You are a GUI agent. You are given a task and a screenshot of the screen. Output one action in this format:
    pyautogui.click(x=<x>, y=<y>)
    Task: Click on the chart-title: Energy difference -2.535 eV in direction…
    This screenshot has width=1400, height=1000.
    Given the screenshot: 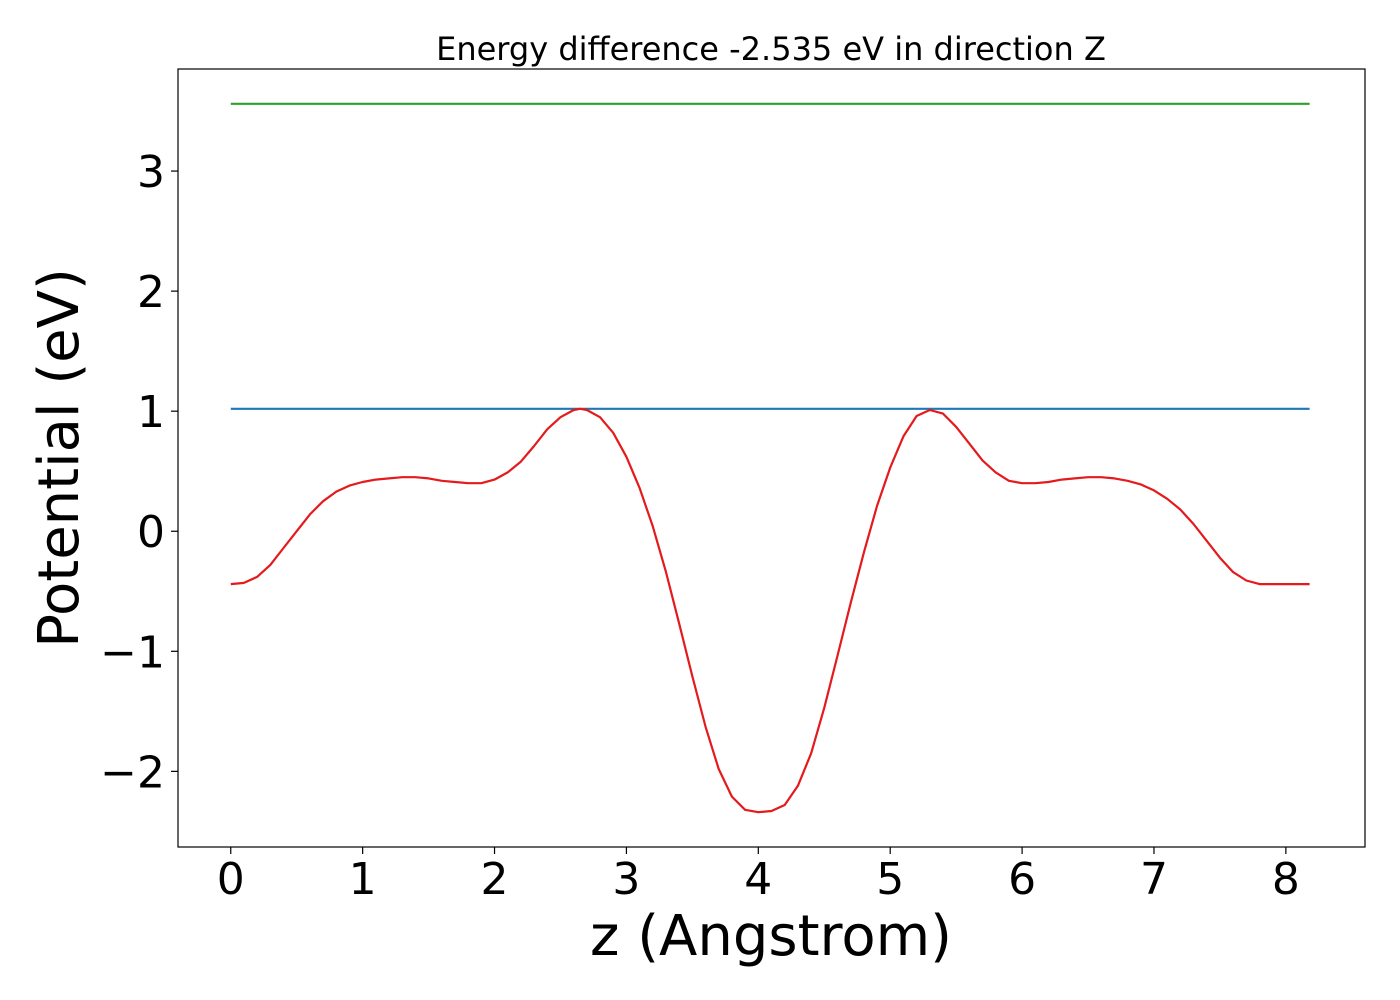 What is the action you would take?
    pyautogui.click(x=771, y=49)
    